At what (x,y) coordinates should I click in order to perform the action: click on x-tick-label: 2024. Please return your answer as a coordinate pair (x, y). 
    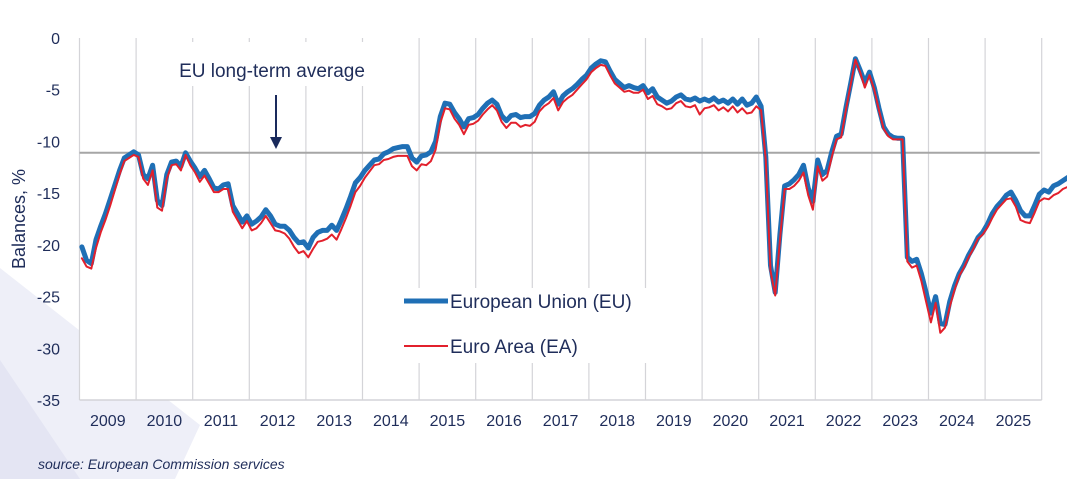
    Looking at the image, I should click on (957, 421).